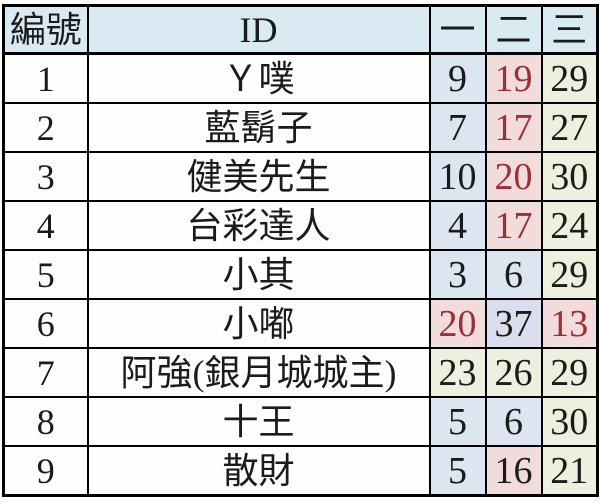  What do you see at coordinates (457, 29) in the screenshot?
I see `column-header-c1: 一` at bounding box center [457, 29].